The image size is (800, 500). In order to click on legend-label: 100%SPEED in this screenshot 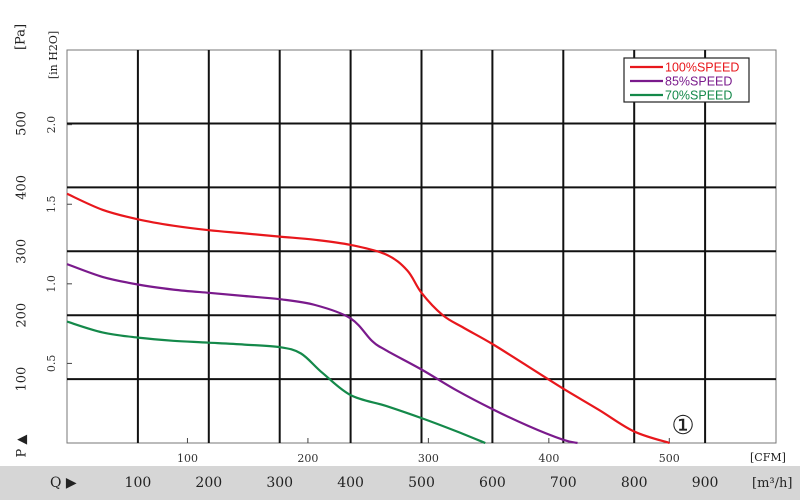, I will do `click(702, 68)`.